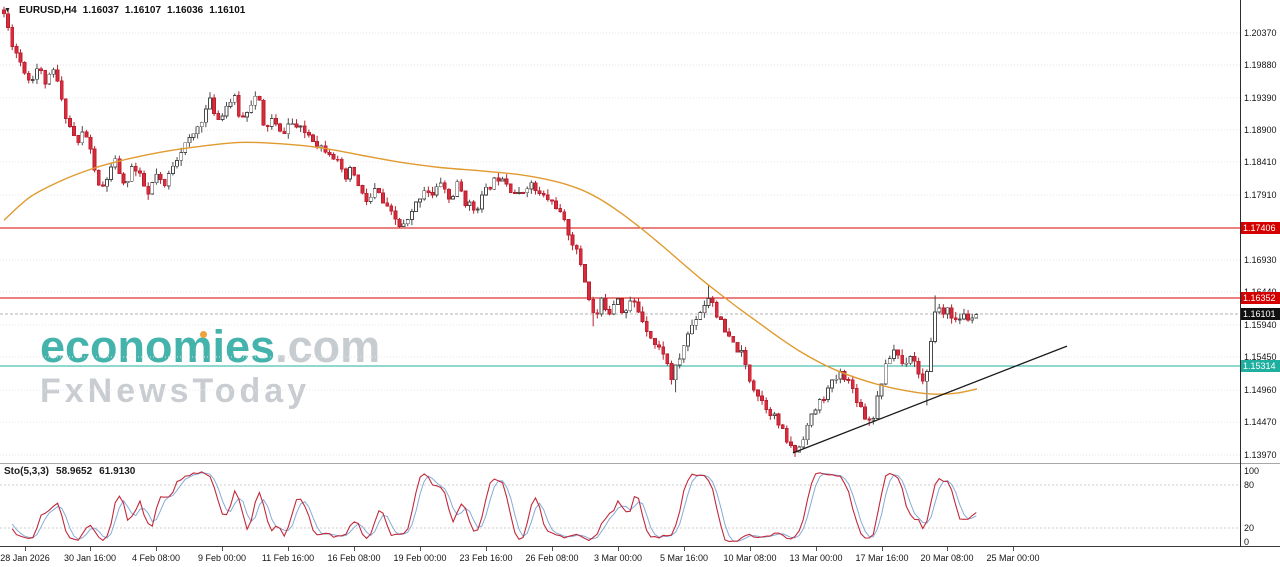 This screenshot has width=1280, height=567. I want to click on time-label: 28 Jan 2026, so click(25, 558).